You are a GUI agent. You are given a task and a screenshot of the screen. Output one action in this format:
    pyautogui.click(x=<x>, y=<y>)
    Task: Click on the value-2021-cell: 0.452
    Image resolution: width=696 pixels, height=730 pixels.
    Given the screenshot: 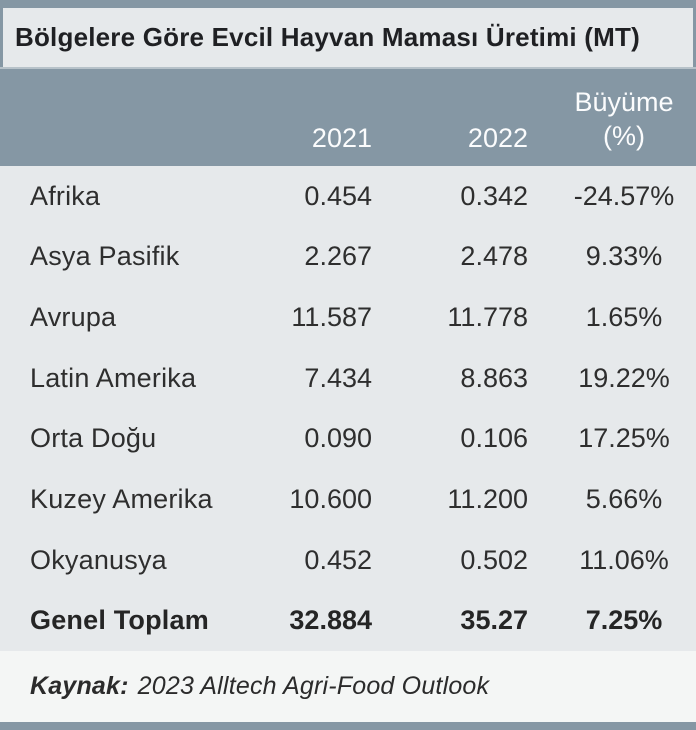 What is the action you would take?
    pyautogui.click(x=338, y=559)
    